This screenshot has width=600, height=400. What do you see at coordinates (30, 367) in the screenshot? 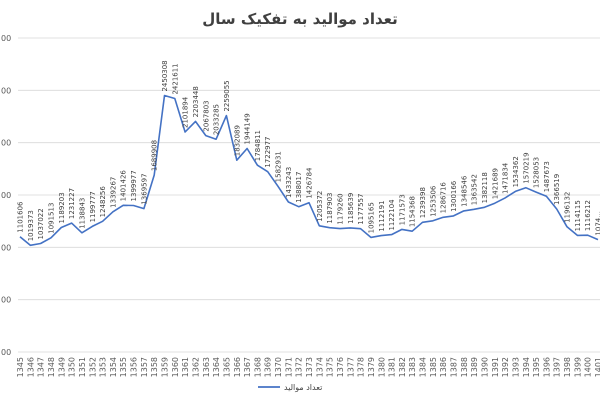
I see `x-tick-label: 1346` at bounding box center [30, 367].